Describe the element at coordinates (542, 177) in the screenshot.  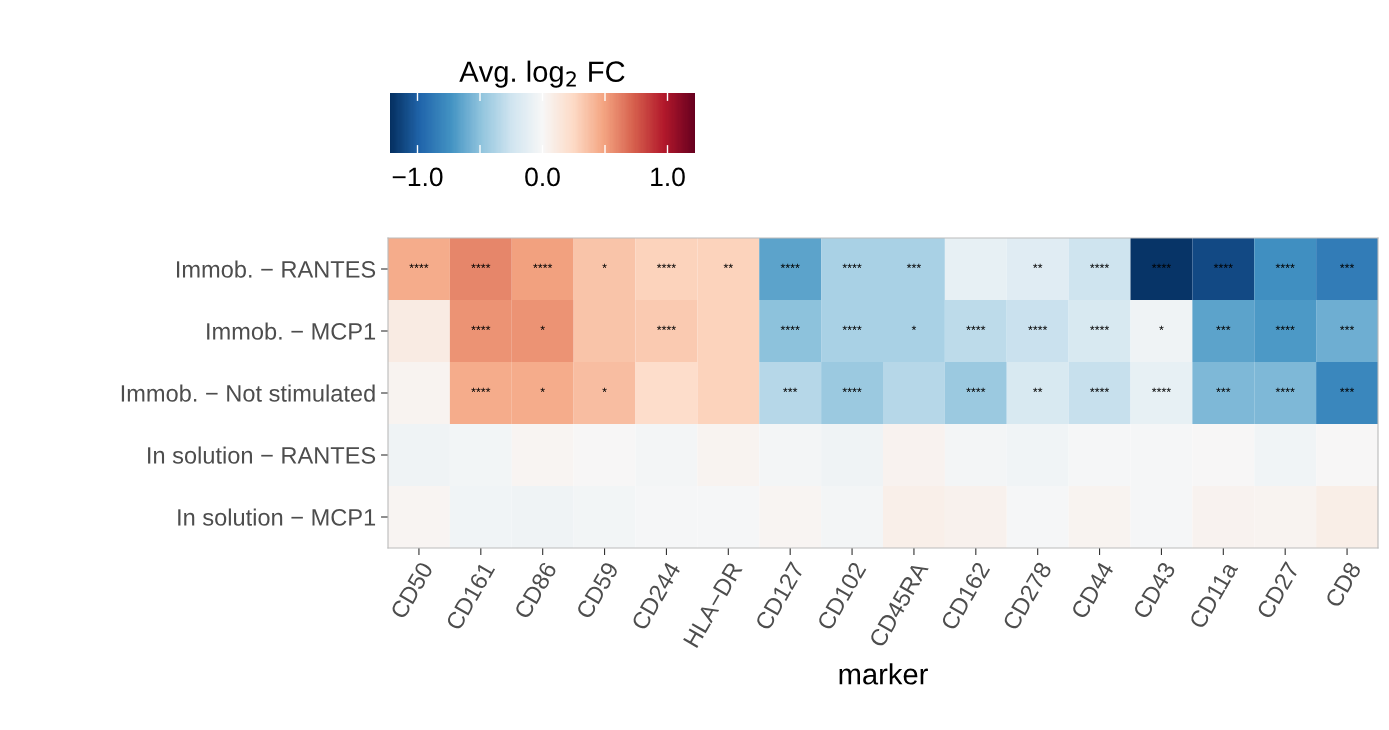
I see `color-bar-label: 0.0` at that location.